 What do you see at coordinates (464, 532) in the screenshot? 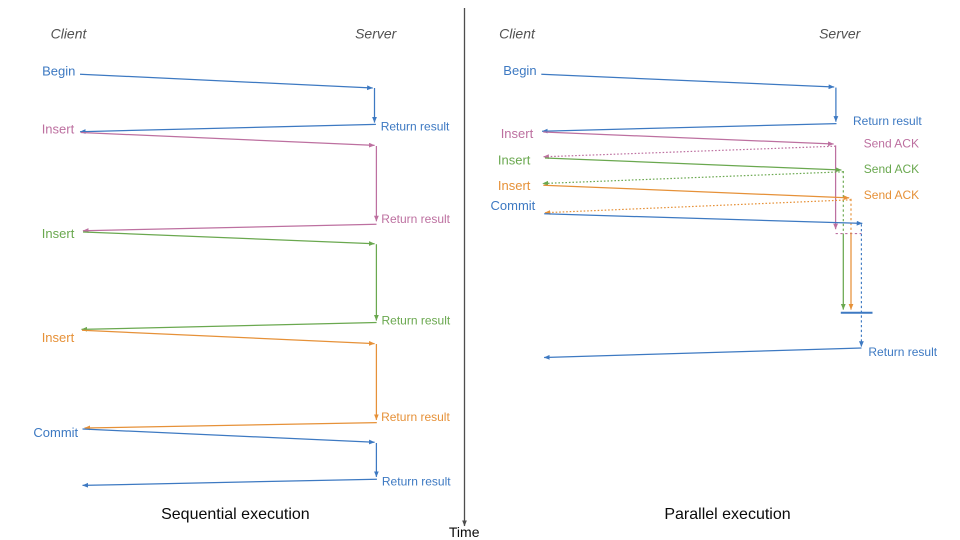
I see `svg-text: Time` at bounding box center [464, 532].